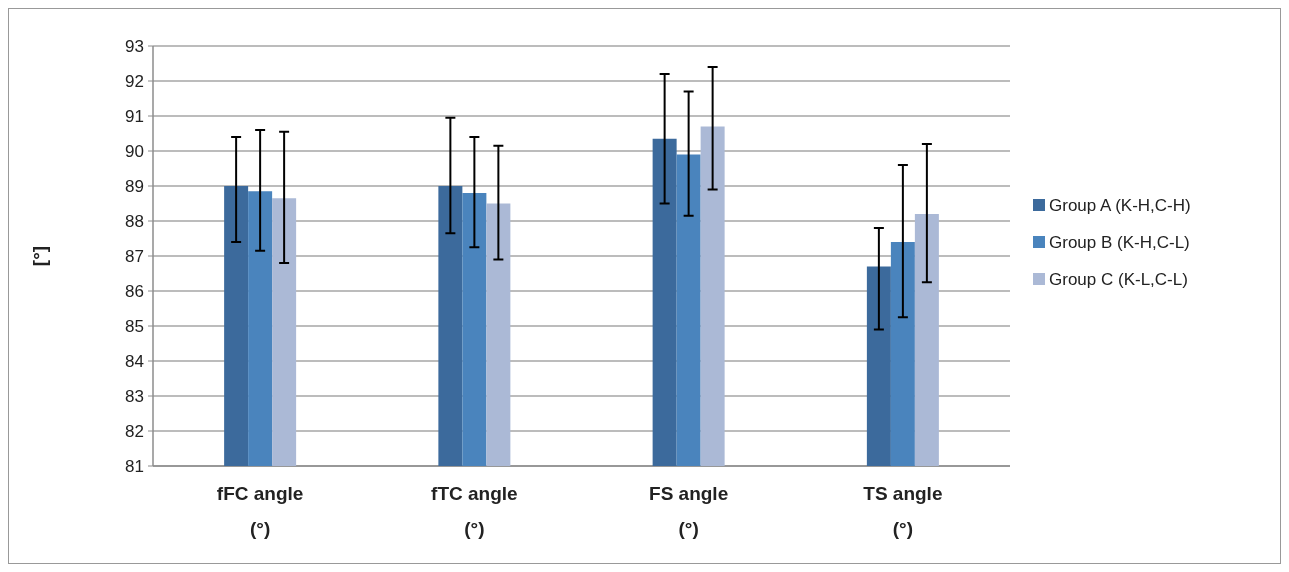 This screenshot has width=1289, height=572. Describe the element at coordinates (39, 256) in the screenshot. I see `y-axis-title: [°]` at that location.